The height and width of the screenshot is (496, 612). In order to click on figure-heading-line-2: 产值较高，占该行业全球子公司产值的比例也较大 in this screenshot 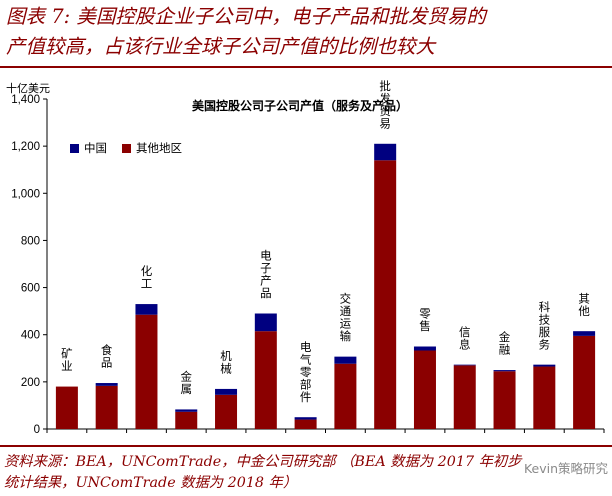, I will do `click(221, 46)`.